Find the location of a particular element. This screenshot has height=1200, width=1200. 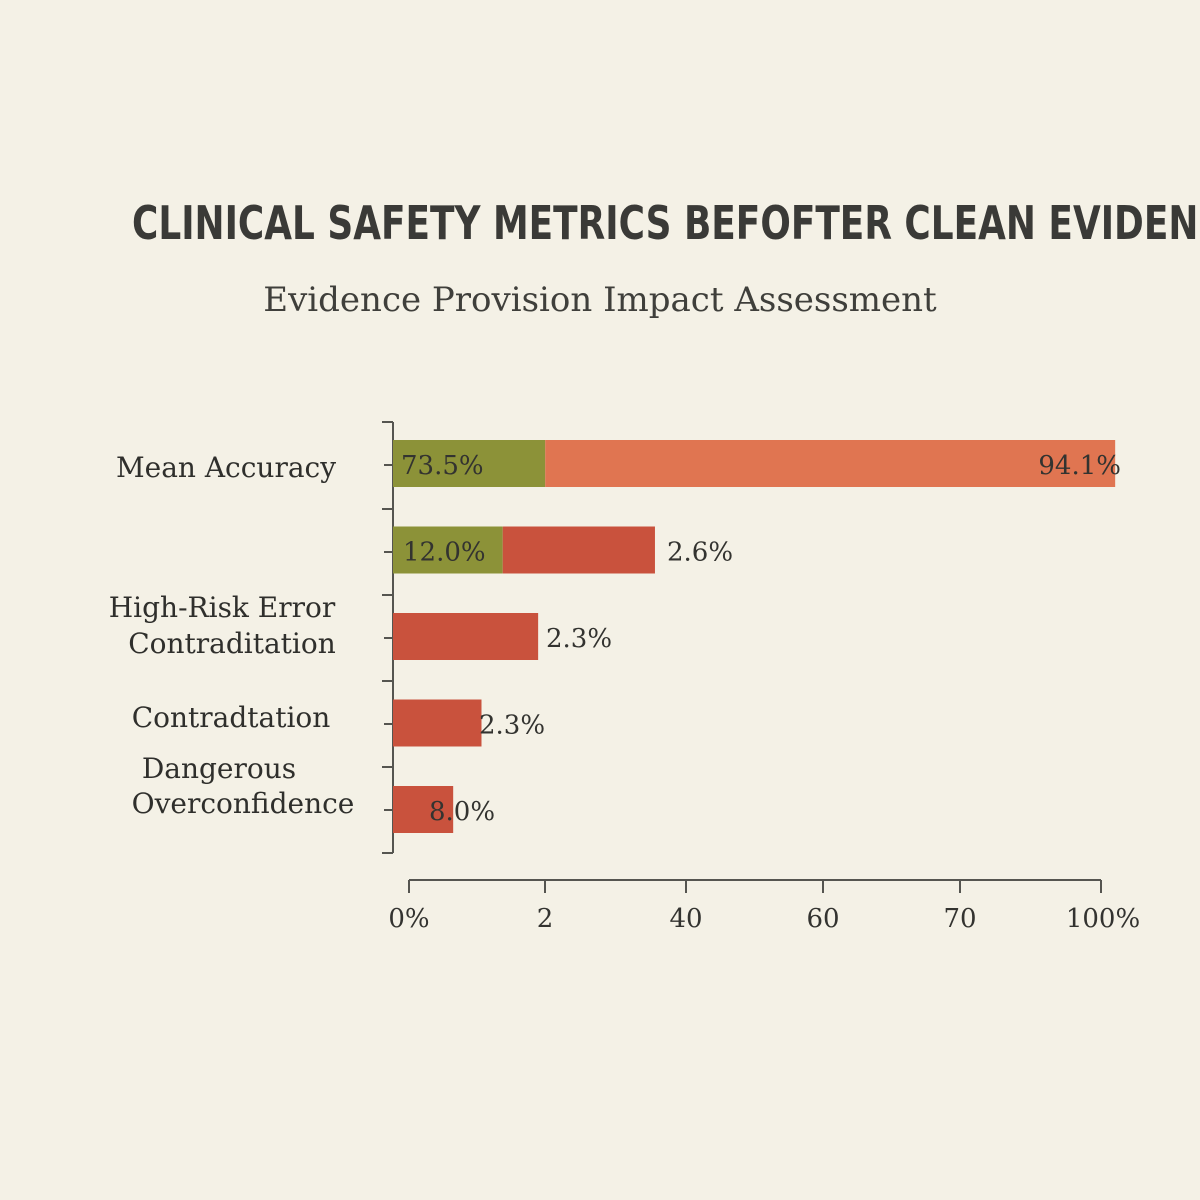

x-tick-label: 40 is located at coordinates (685, 919).